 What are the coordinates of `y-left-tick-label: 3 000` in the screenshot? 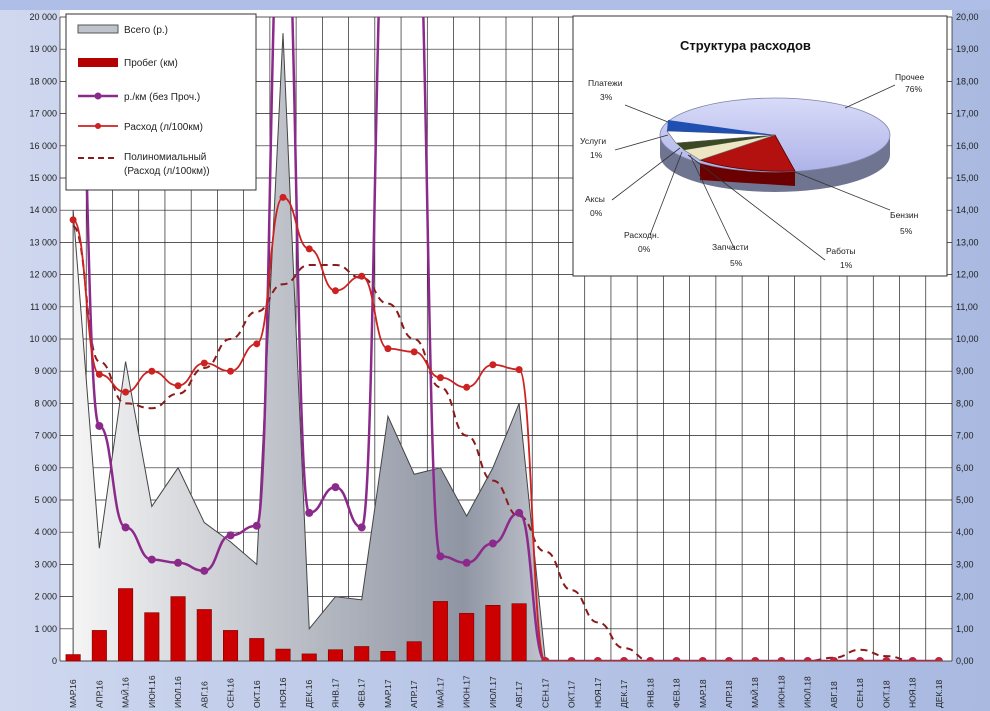 It's located at (45, 564).